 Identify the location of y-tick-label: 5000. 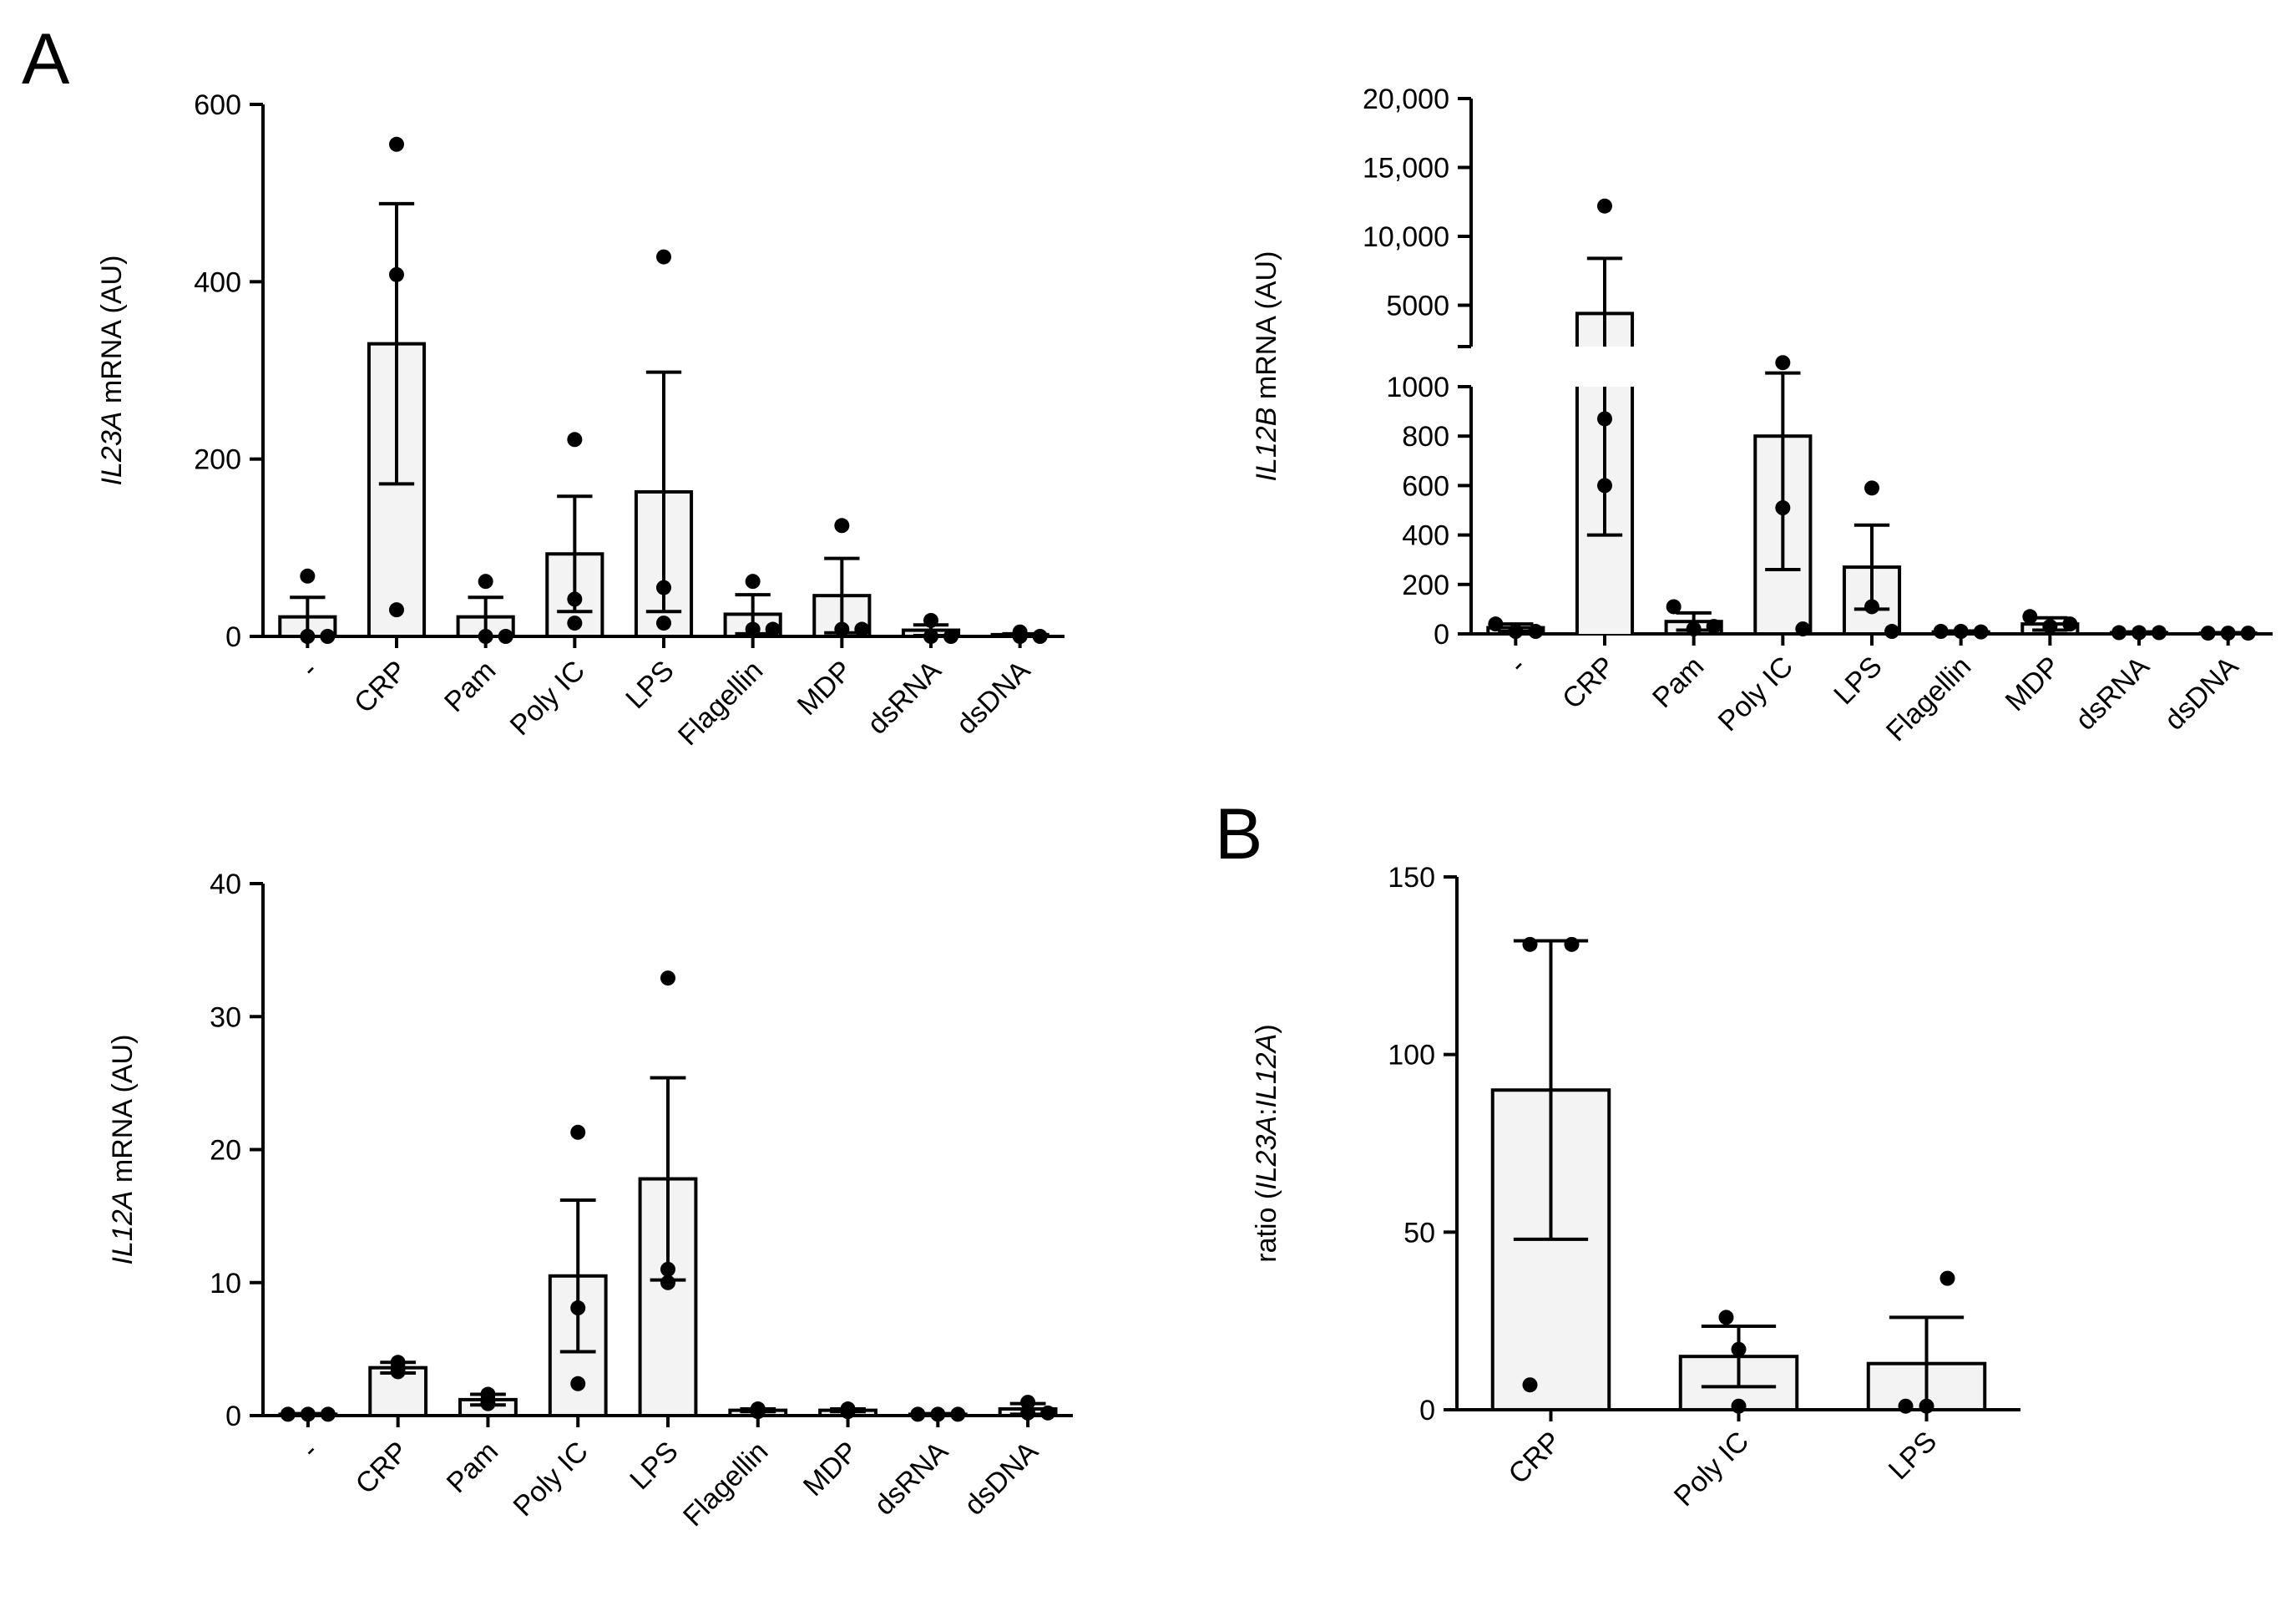
(1417, 307).